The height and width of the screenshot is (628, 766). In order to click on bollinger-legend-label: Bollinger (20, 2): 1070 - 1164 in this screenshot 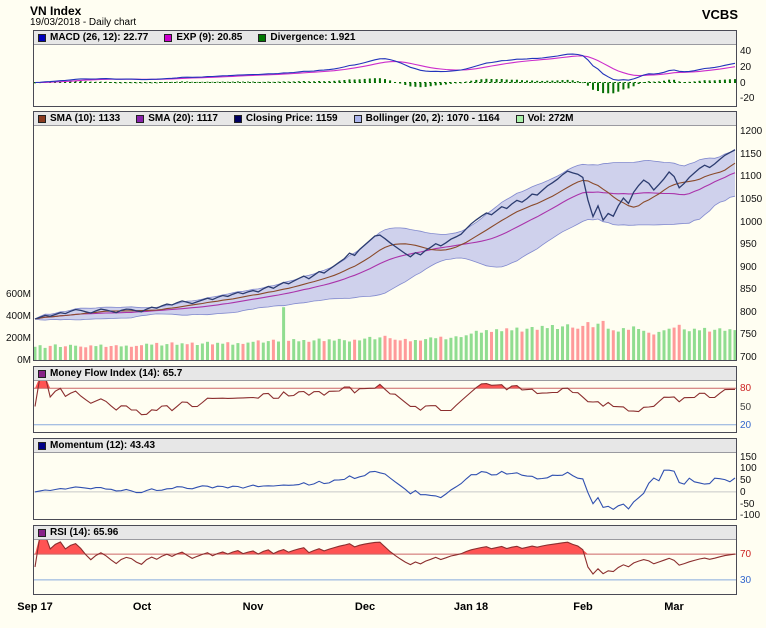, I will do `click(432, 118)`.